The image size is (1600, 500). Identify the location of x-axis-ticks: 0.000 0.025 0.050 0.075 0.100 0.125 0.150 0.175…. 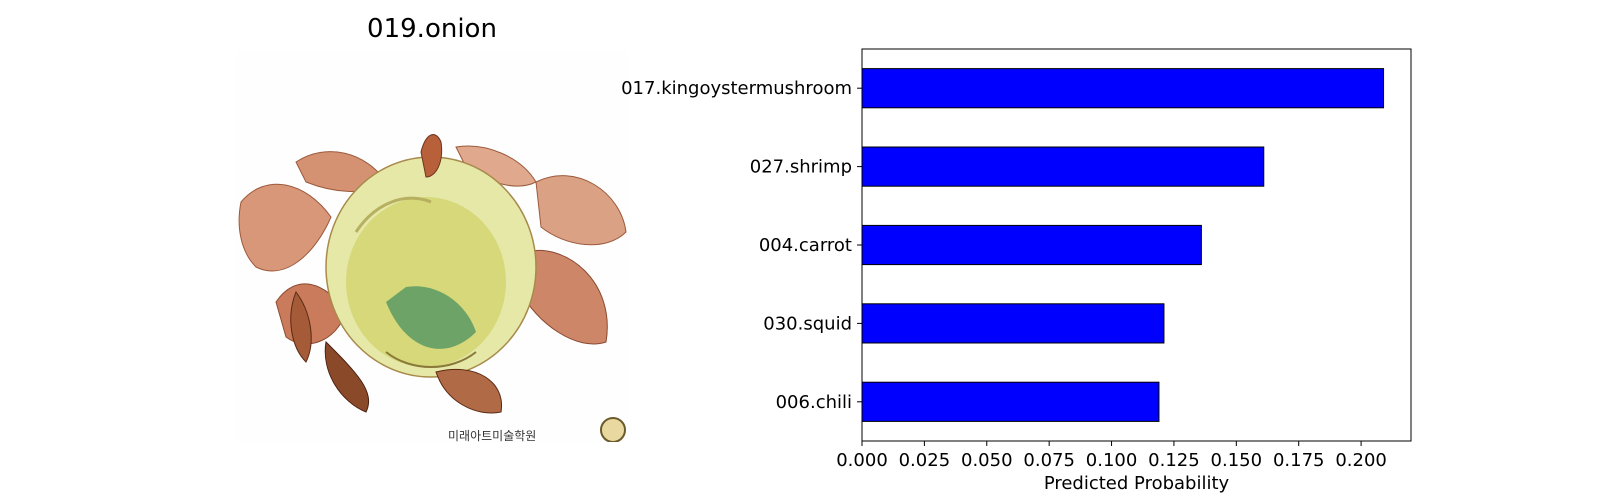
(1111, 456).